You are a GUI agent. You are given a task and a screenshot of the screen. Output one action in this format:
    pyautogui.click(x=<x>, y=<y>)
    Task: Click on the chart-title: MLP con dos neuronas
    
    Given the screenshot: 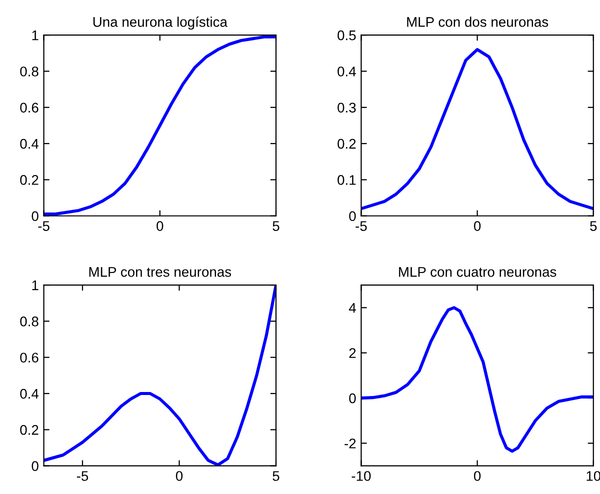 What is the action you would take?
    pyautogui.click(x=477, y=21)
    